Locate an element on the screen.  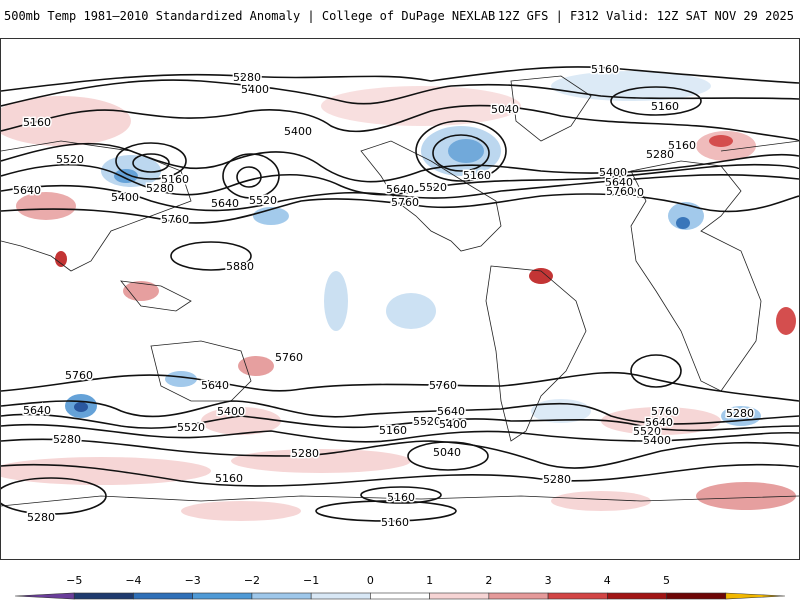
colorbar-tick-label: −3 is located at coordinates (192, 580).